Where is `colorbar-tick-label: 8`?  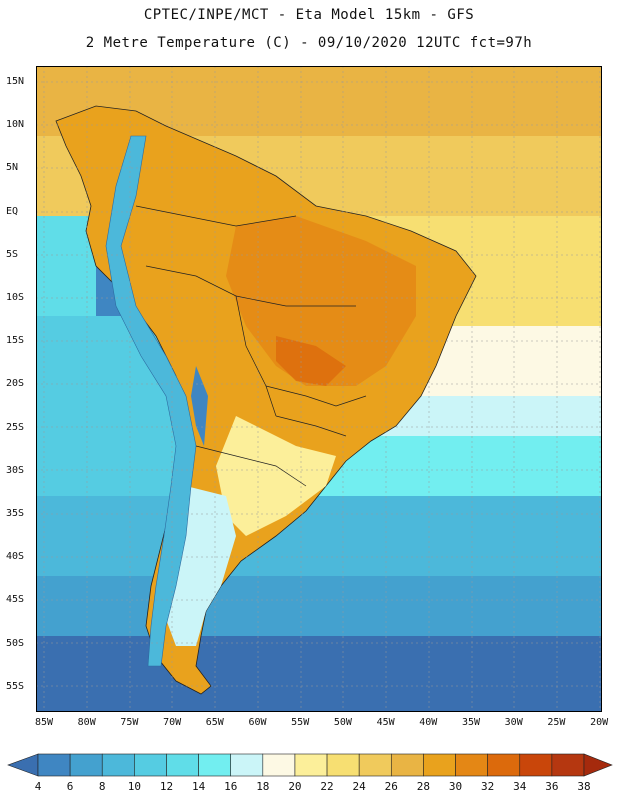 colorbar-tick-label: 8 is located at coordinates (102, 786).